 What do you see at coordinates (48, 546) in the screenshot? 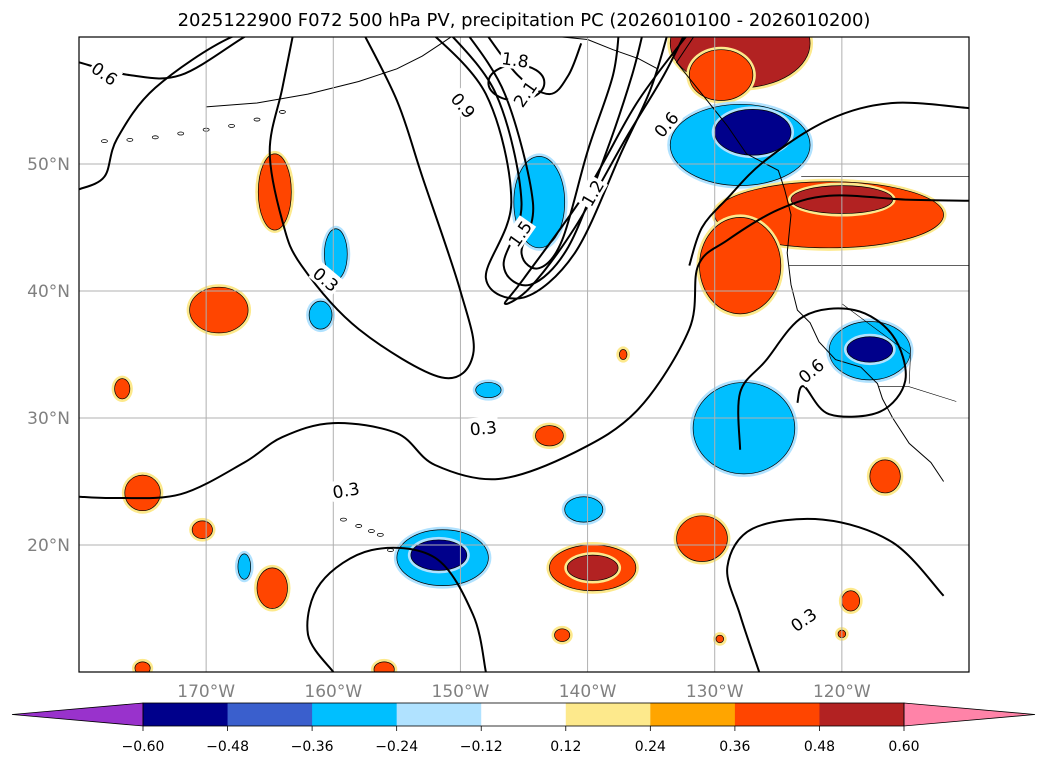
I see `y-tick-label: 20°N` at bounding box center [48, 546].